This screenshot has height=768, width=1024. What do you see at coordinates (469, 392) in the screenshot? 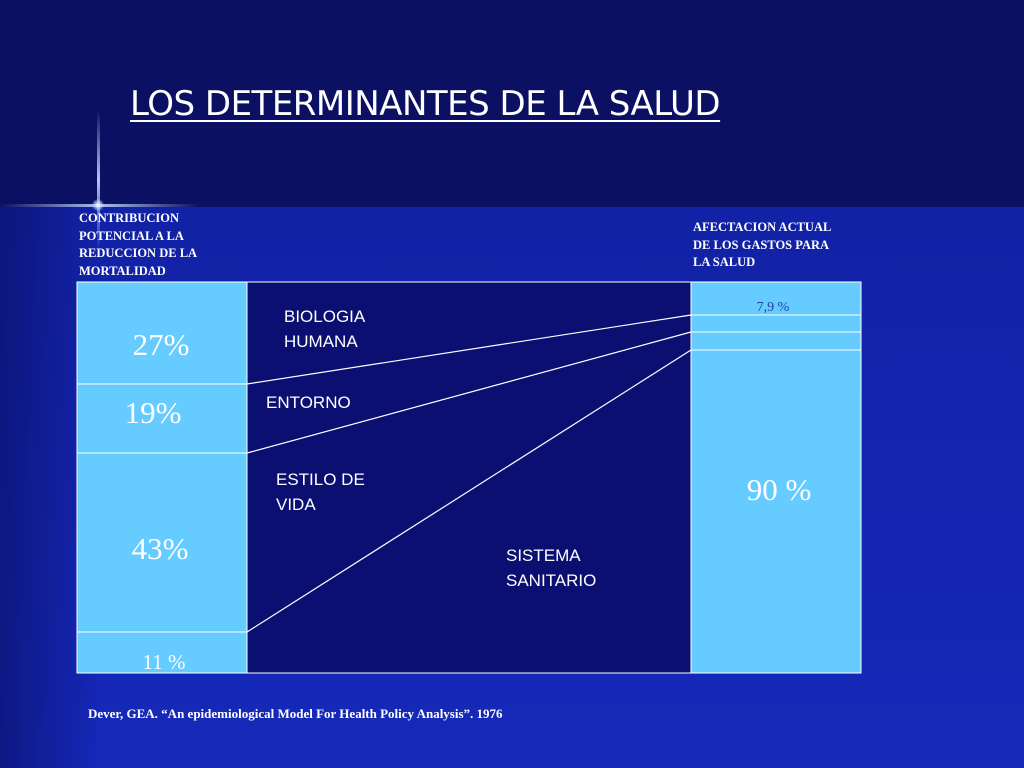
I see `connector-entorno` at bounding box center [469, 392].